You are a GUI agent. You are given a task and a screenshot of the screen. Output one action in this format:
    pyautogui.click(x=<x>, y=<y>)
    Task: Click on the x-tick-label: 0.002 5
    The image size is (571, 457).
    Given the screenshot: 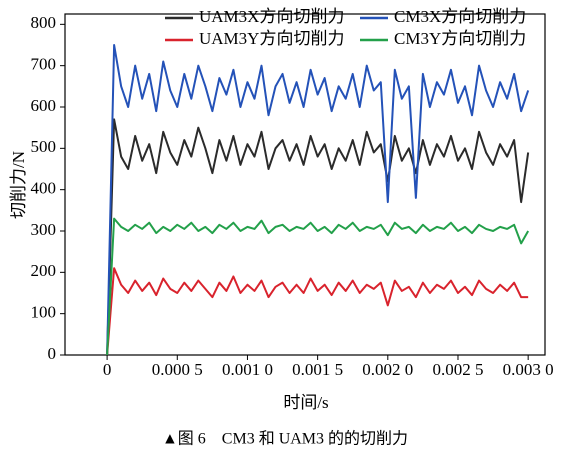 What is the action you would take?
    pyautogui.click(x=457, y=369)
    